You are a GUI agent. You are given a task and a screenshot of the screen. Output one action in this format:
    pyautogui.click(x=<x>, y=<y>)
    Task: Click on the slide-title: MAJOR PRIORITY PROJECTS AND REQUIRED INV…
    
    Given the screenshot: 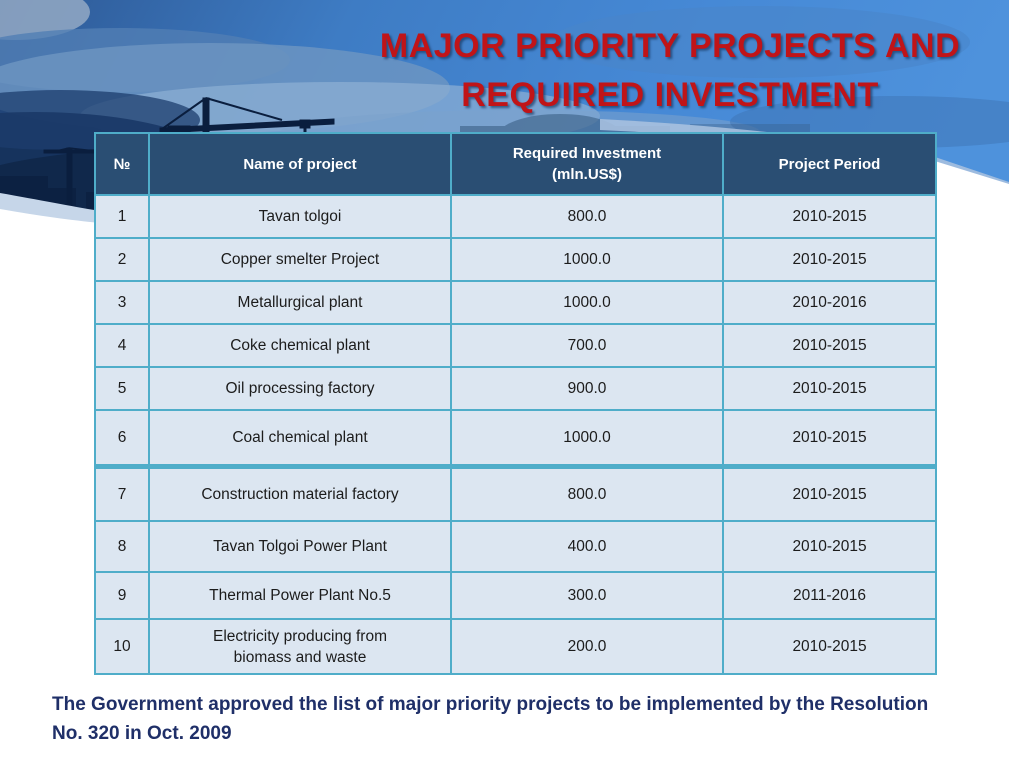 What is the action you would take?
    pyautogui.click(x=670, y=70)
    